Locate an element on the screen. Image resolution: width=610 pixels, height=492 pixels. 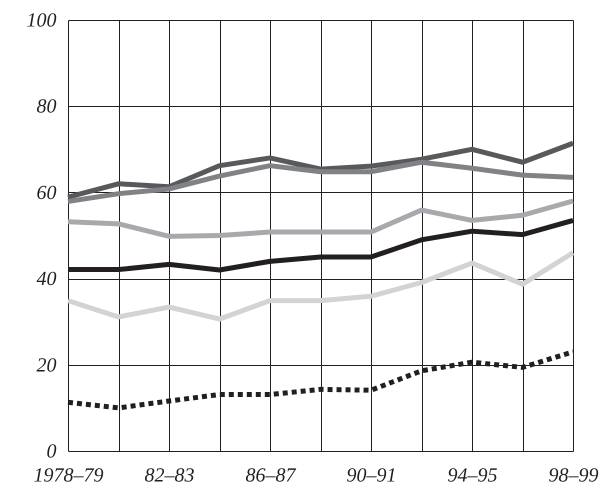
x-tick-label: 82–83 is located at coordinates (169, 475).